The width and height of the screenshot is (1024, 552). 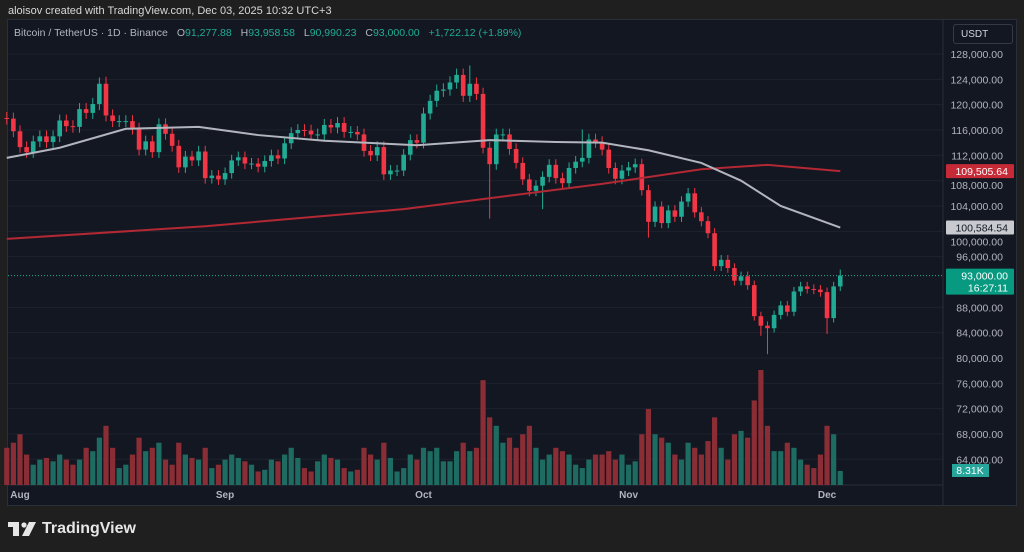 I want to click on tradingview-logo: TradingView, so click(x=72, y=529).